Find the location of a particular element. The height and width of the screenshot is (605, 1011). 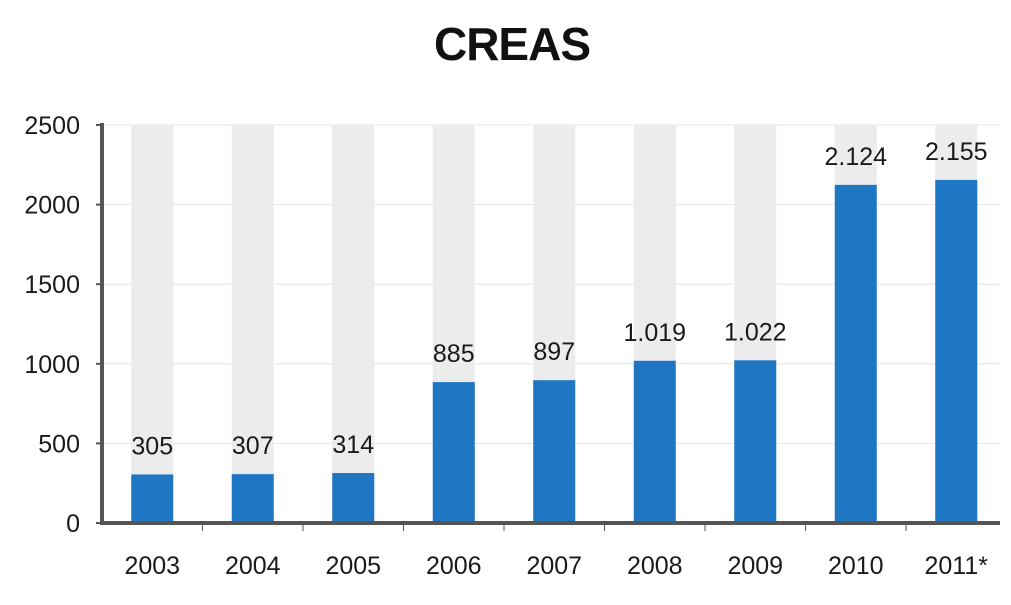

x-tick-label: 2004 is located at coordinates (253, 566).